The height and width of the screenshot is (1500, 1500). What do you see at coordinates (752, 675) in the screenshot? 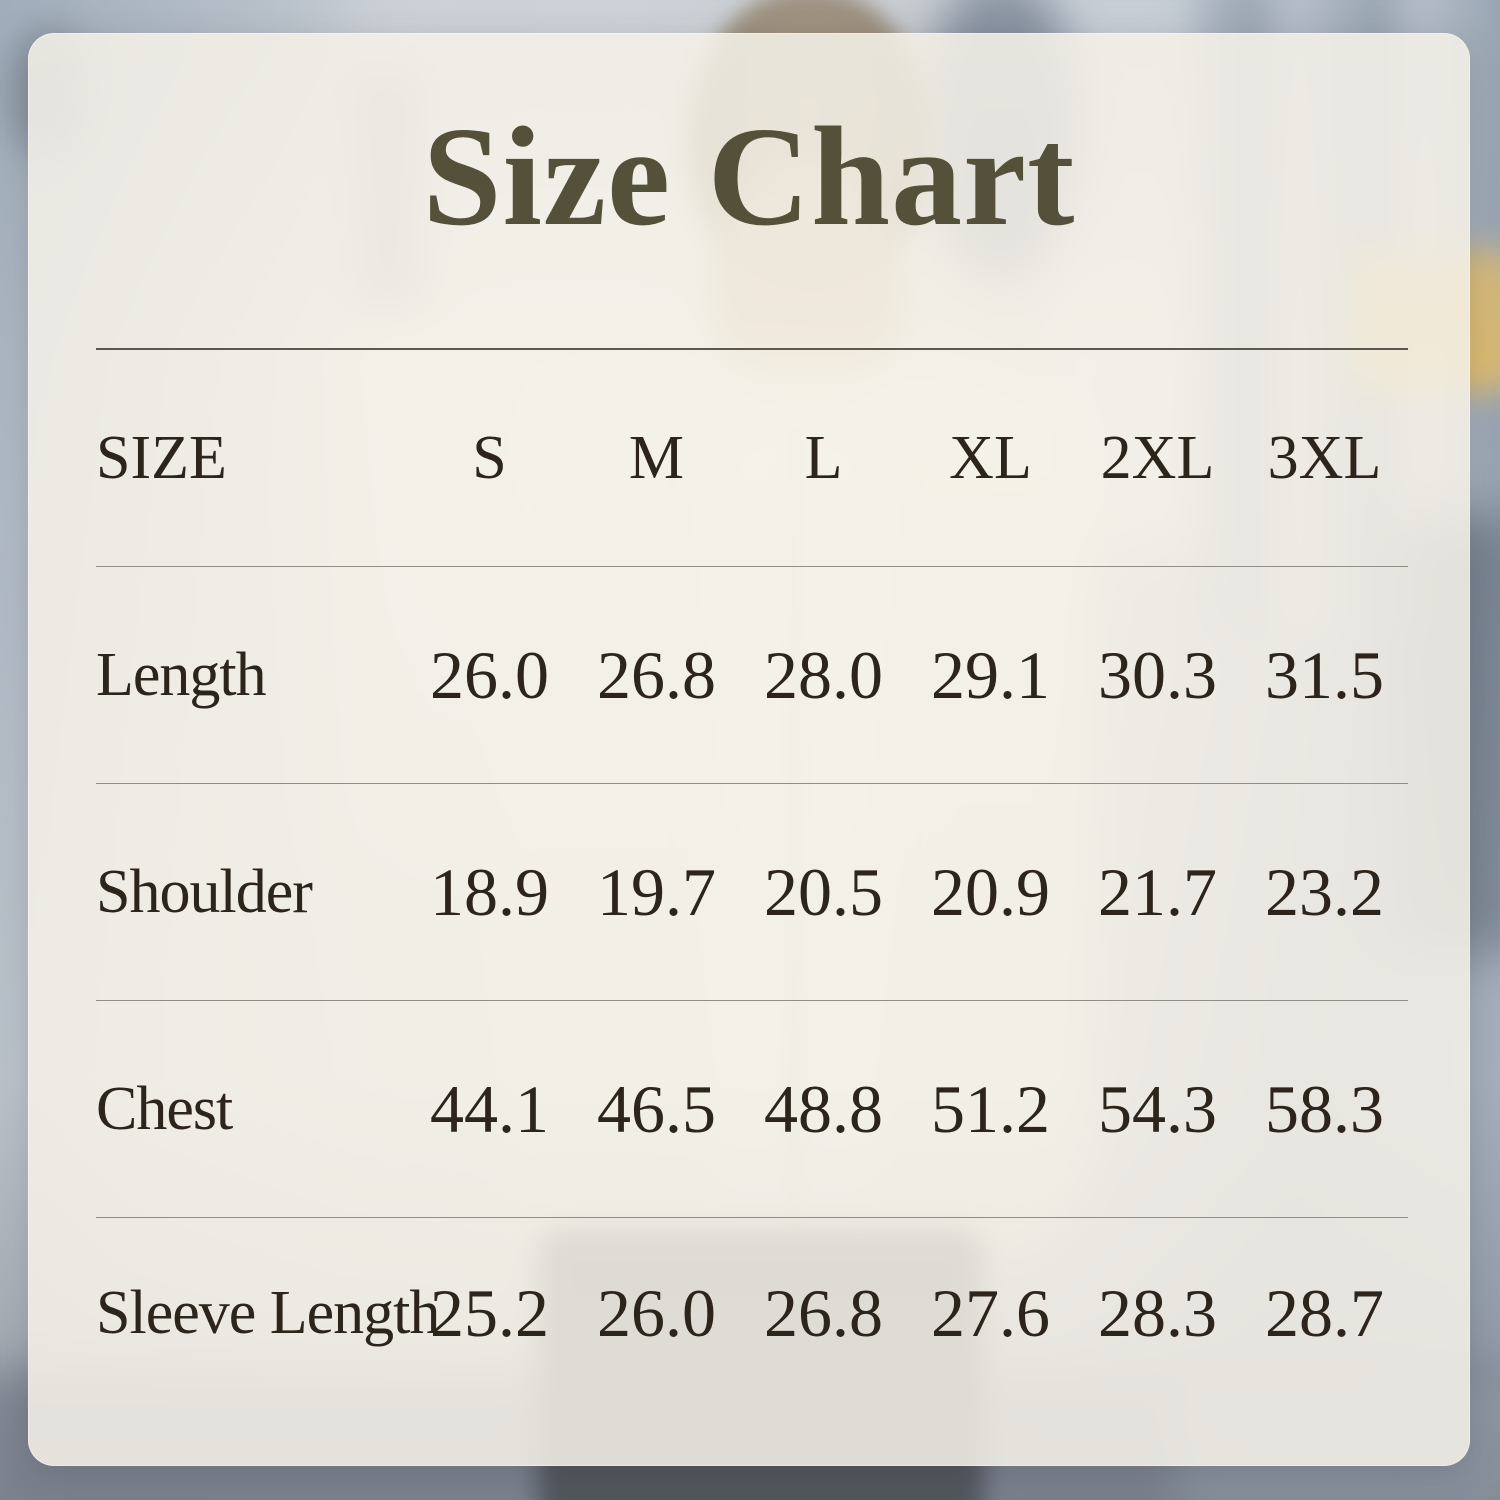
I see `table-row-length: Length 26.0 26.8 28.0 29.1 30.3 31.5` at bounding box center [752, 675].